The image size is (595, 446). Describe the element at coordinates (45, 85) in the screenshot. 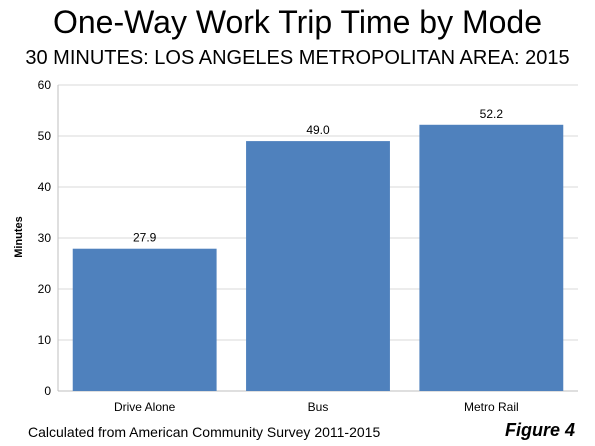

I see `y-tick-label: 60` at that location.